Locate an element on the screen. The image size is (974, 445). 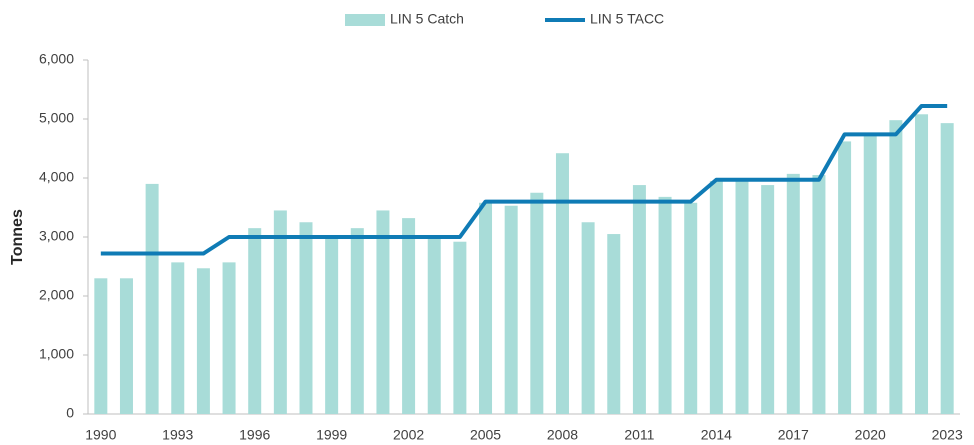
y-tick-label: 3,000 is located at coordinates (56, 236).